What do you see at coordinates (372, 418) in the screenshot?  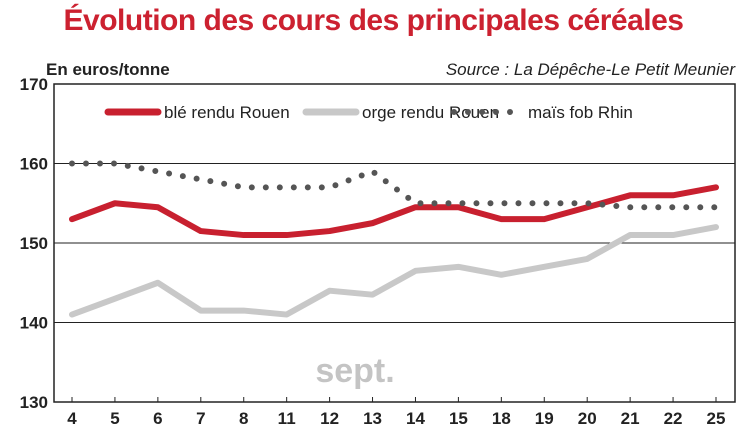 I see `x-tick-label: 13` at bounding box center [372, 418].